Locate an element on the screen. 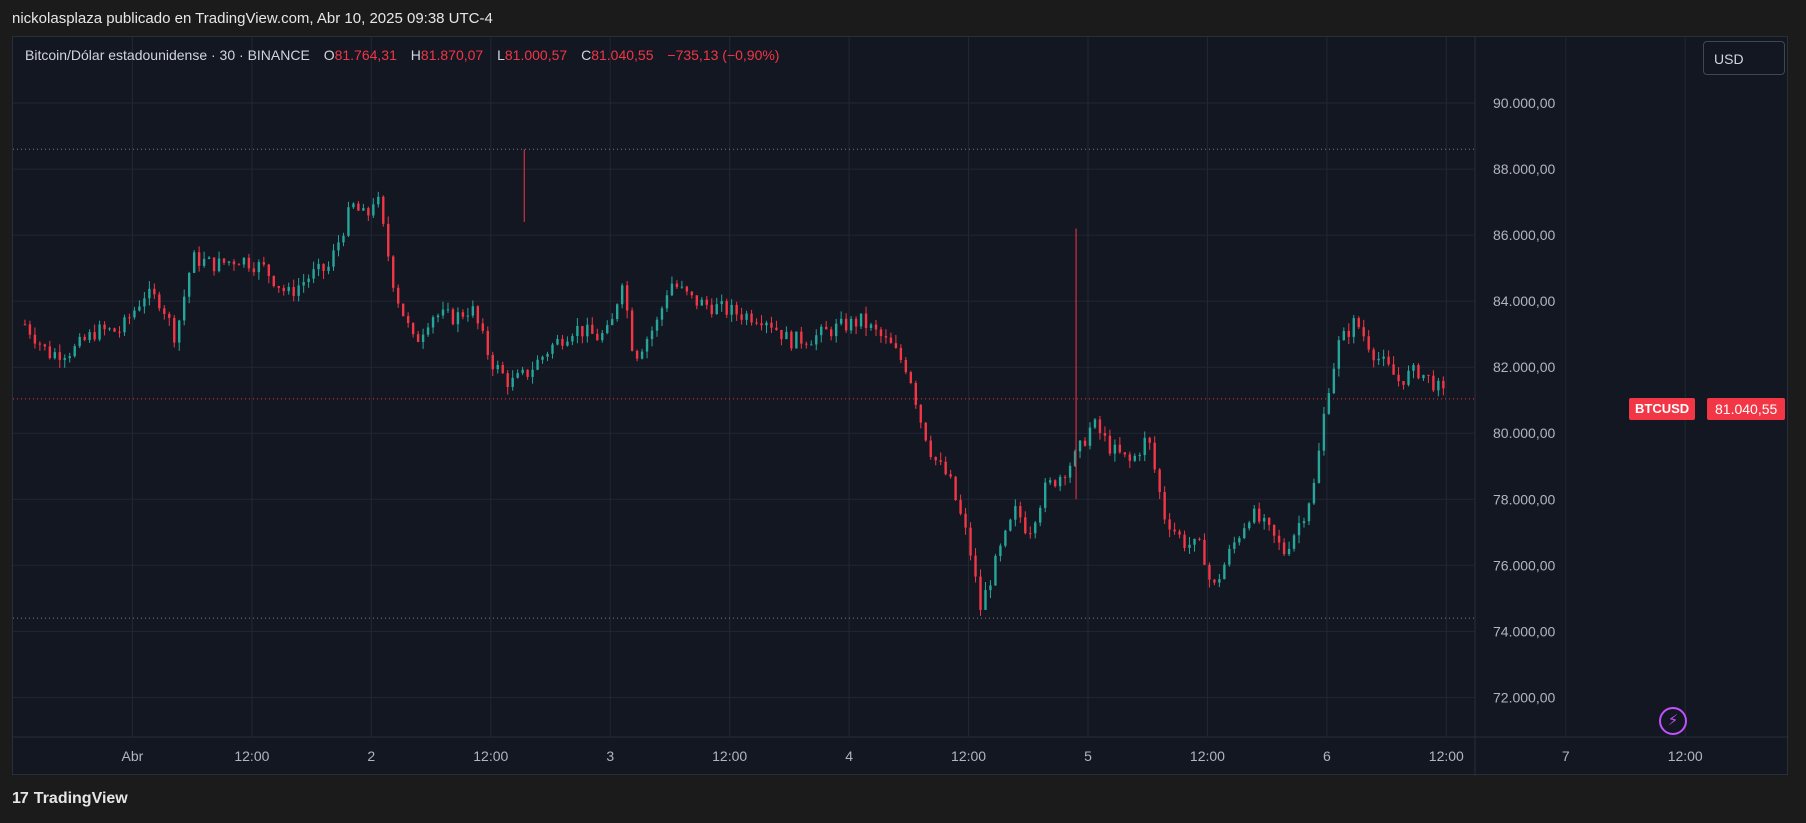 This screenshot has width=1806, height=823. price-tick-label: 72.000,00 is located at coordinates (1524, 697).